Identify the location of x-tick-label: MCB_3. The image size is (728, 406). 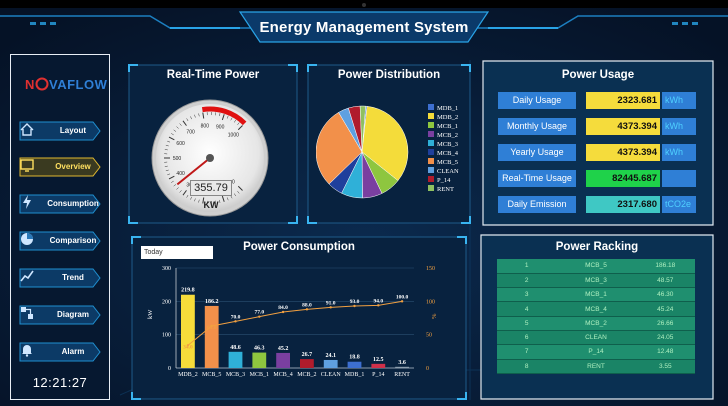
(235, 375).